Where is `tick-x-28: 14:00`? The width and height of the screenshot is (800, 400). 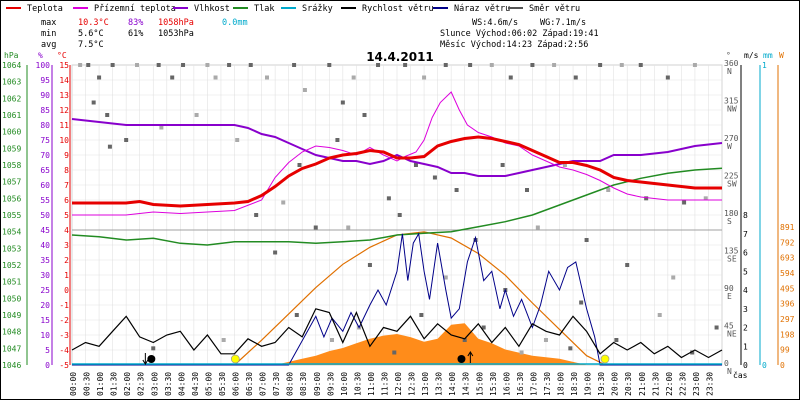
tick-x-28: 14:00 is located at coordinates (452, 384).